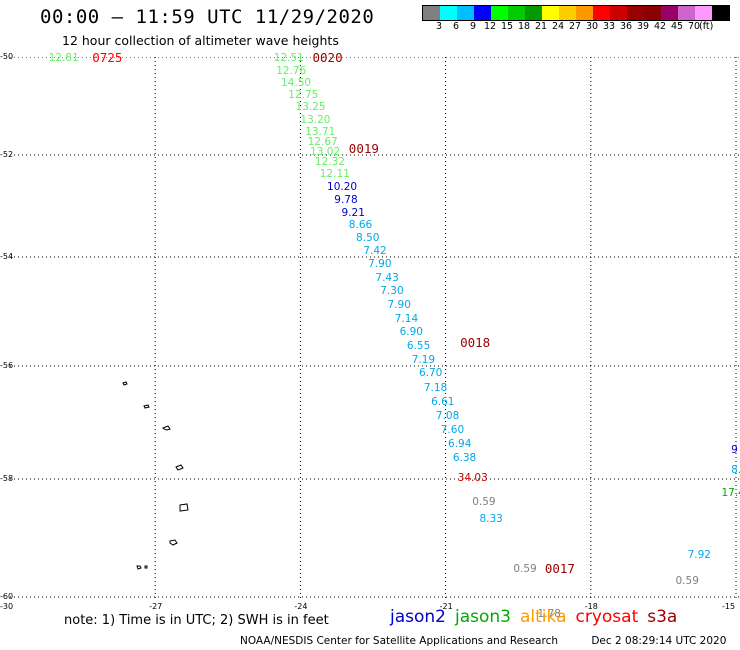 The height and width of the screenshot is (650, 740). I want to click on wave-height-label: 6.90, so click(411, 332).